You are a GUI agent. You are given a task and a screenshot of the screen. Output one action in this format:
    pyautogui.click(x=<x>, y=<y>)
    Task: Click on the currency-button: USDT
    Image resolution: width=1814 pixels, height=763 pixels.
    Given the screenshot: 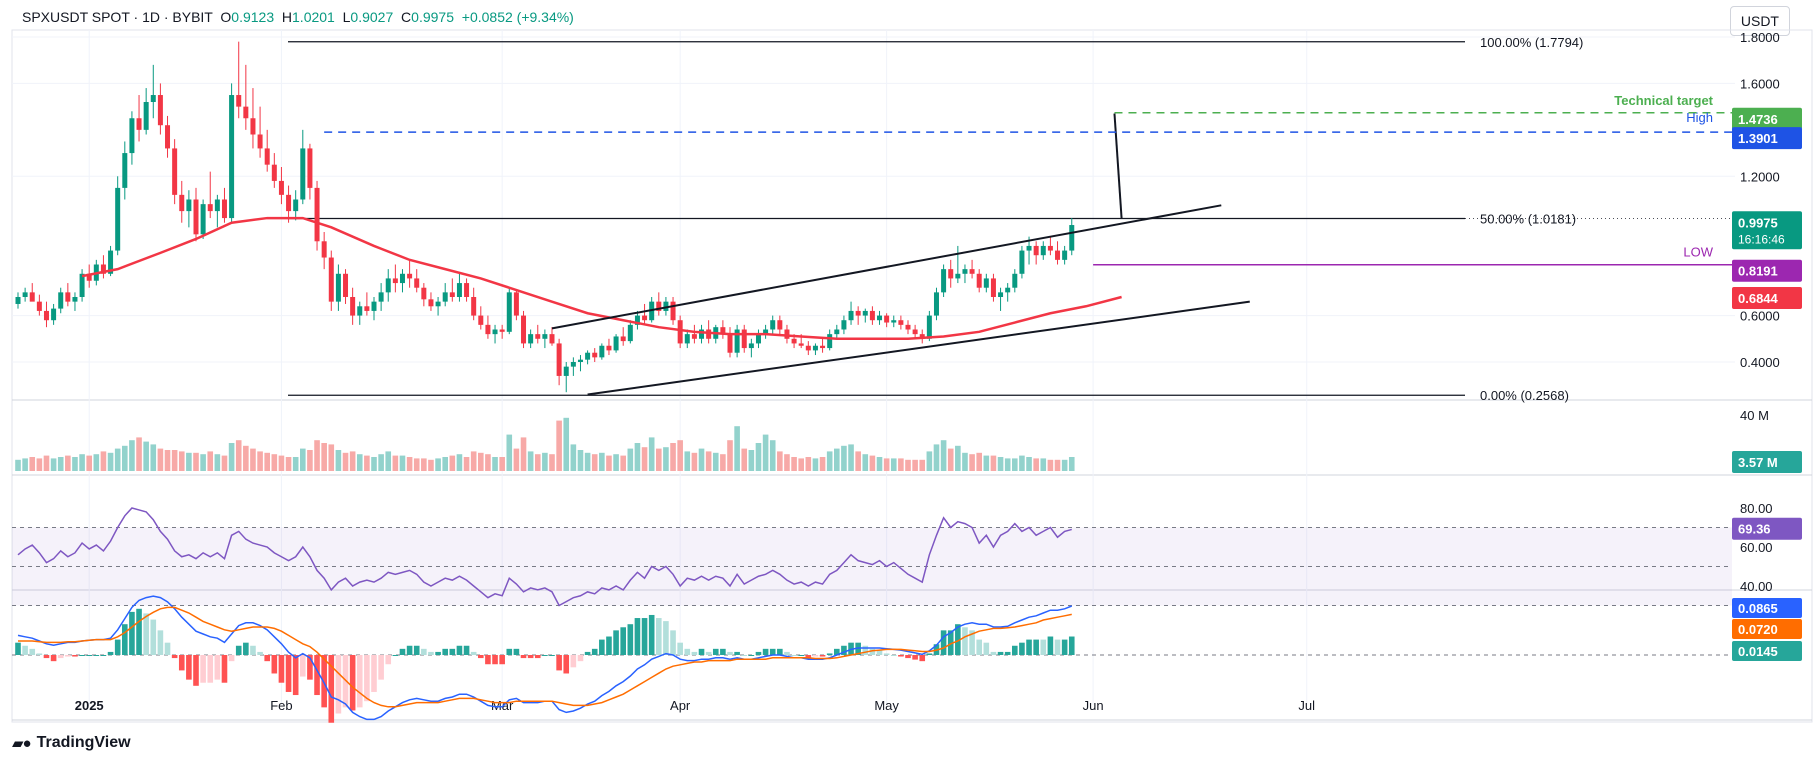 What is the action you would take?
    pyautogui.click(x=1759, y=21)
    